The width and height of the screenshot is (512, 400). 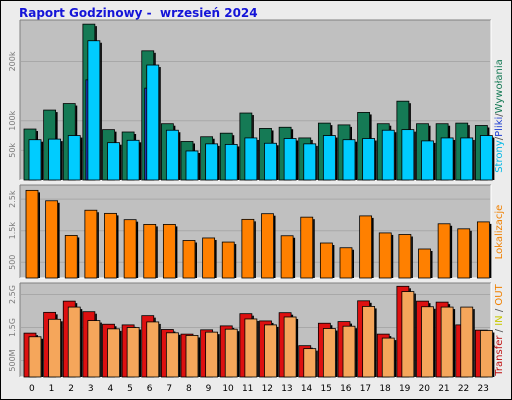 What do you see at coordinates (499, 356) in the screenshot?
I see `transfer-in-out-label-part: Transfer` at bounding box center [499, 356].